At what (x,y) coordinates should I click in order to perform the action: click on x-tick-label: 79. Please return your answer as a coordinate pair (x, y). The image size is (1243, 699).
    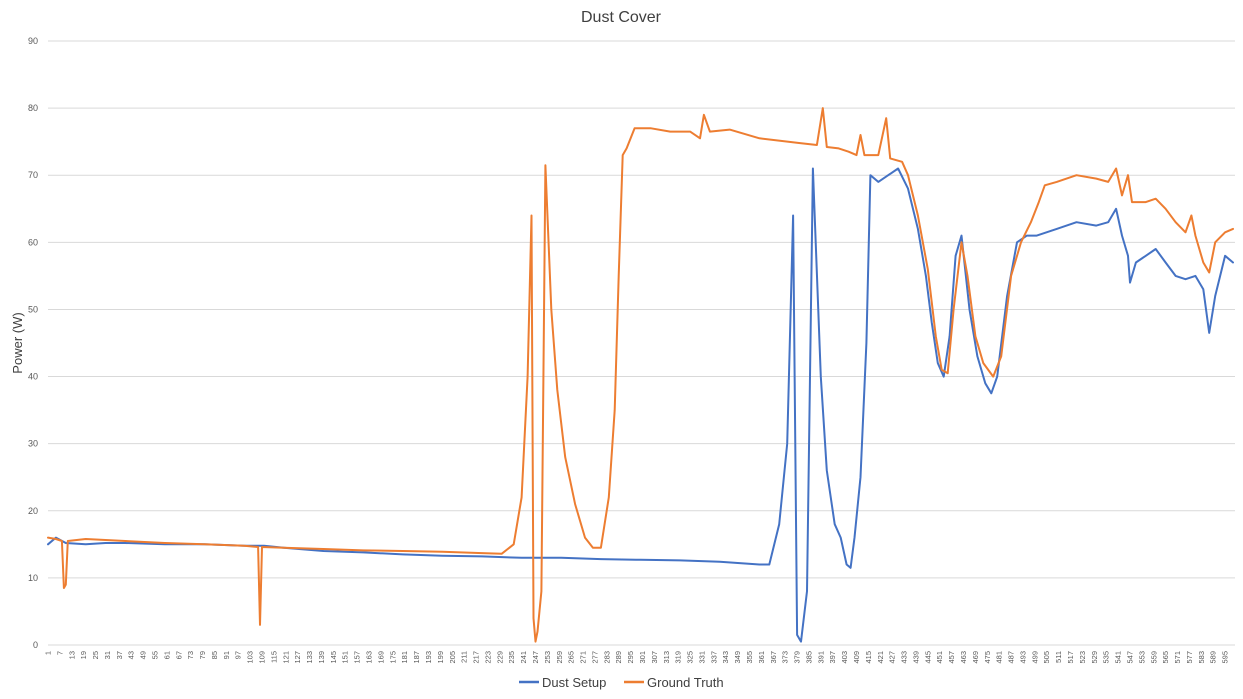
    Looking at the image, I should click on (202, 655).